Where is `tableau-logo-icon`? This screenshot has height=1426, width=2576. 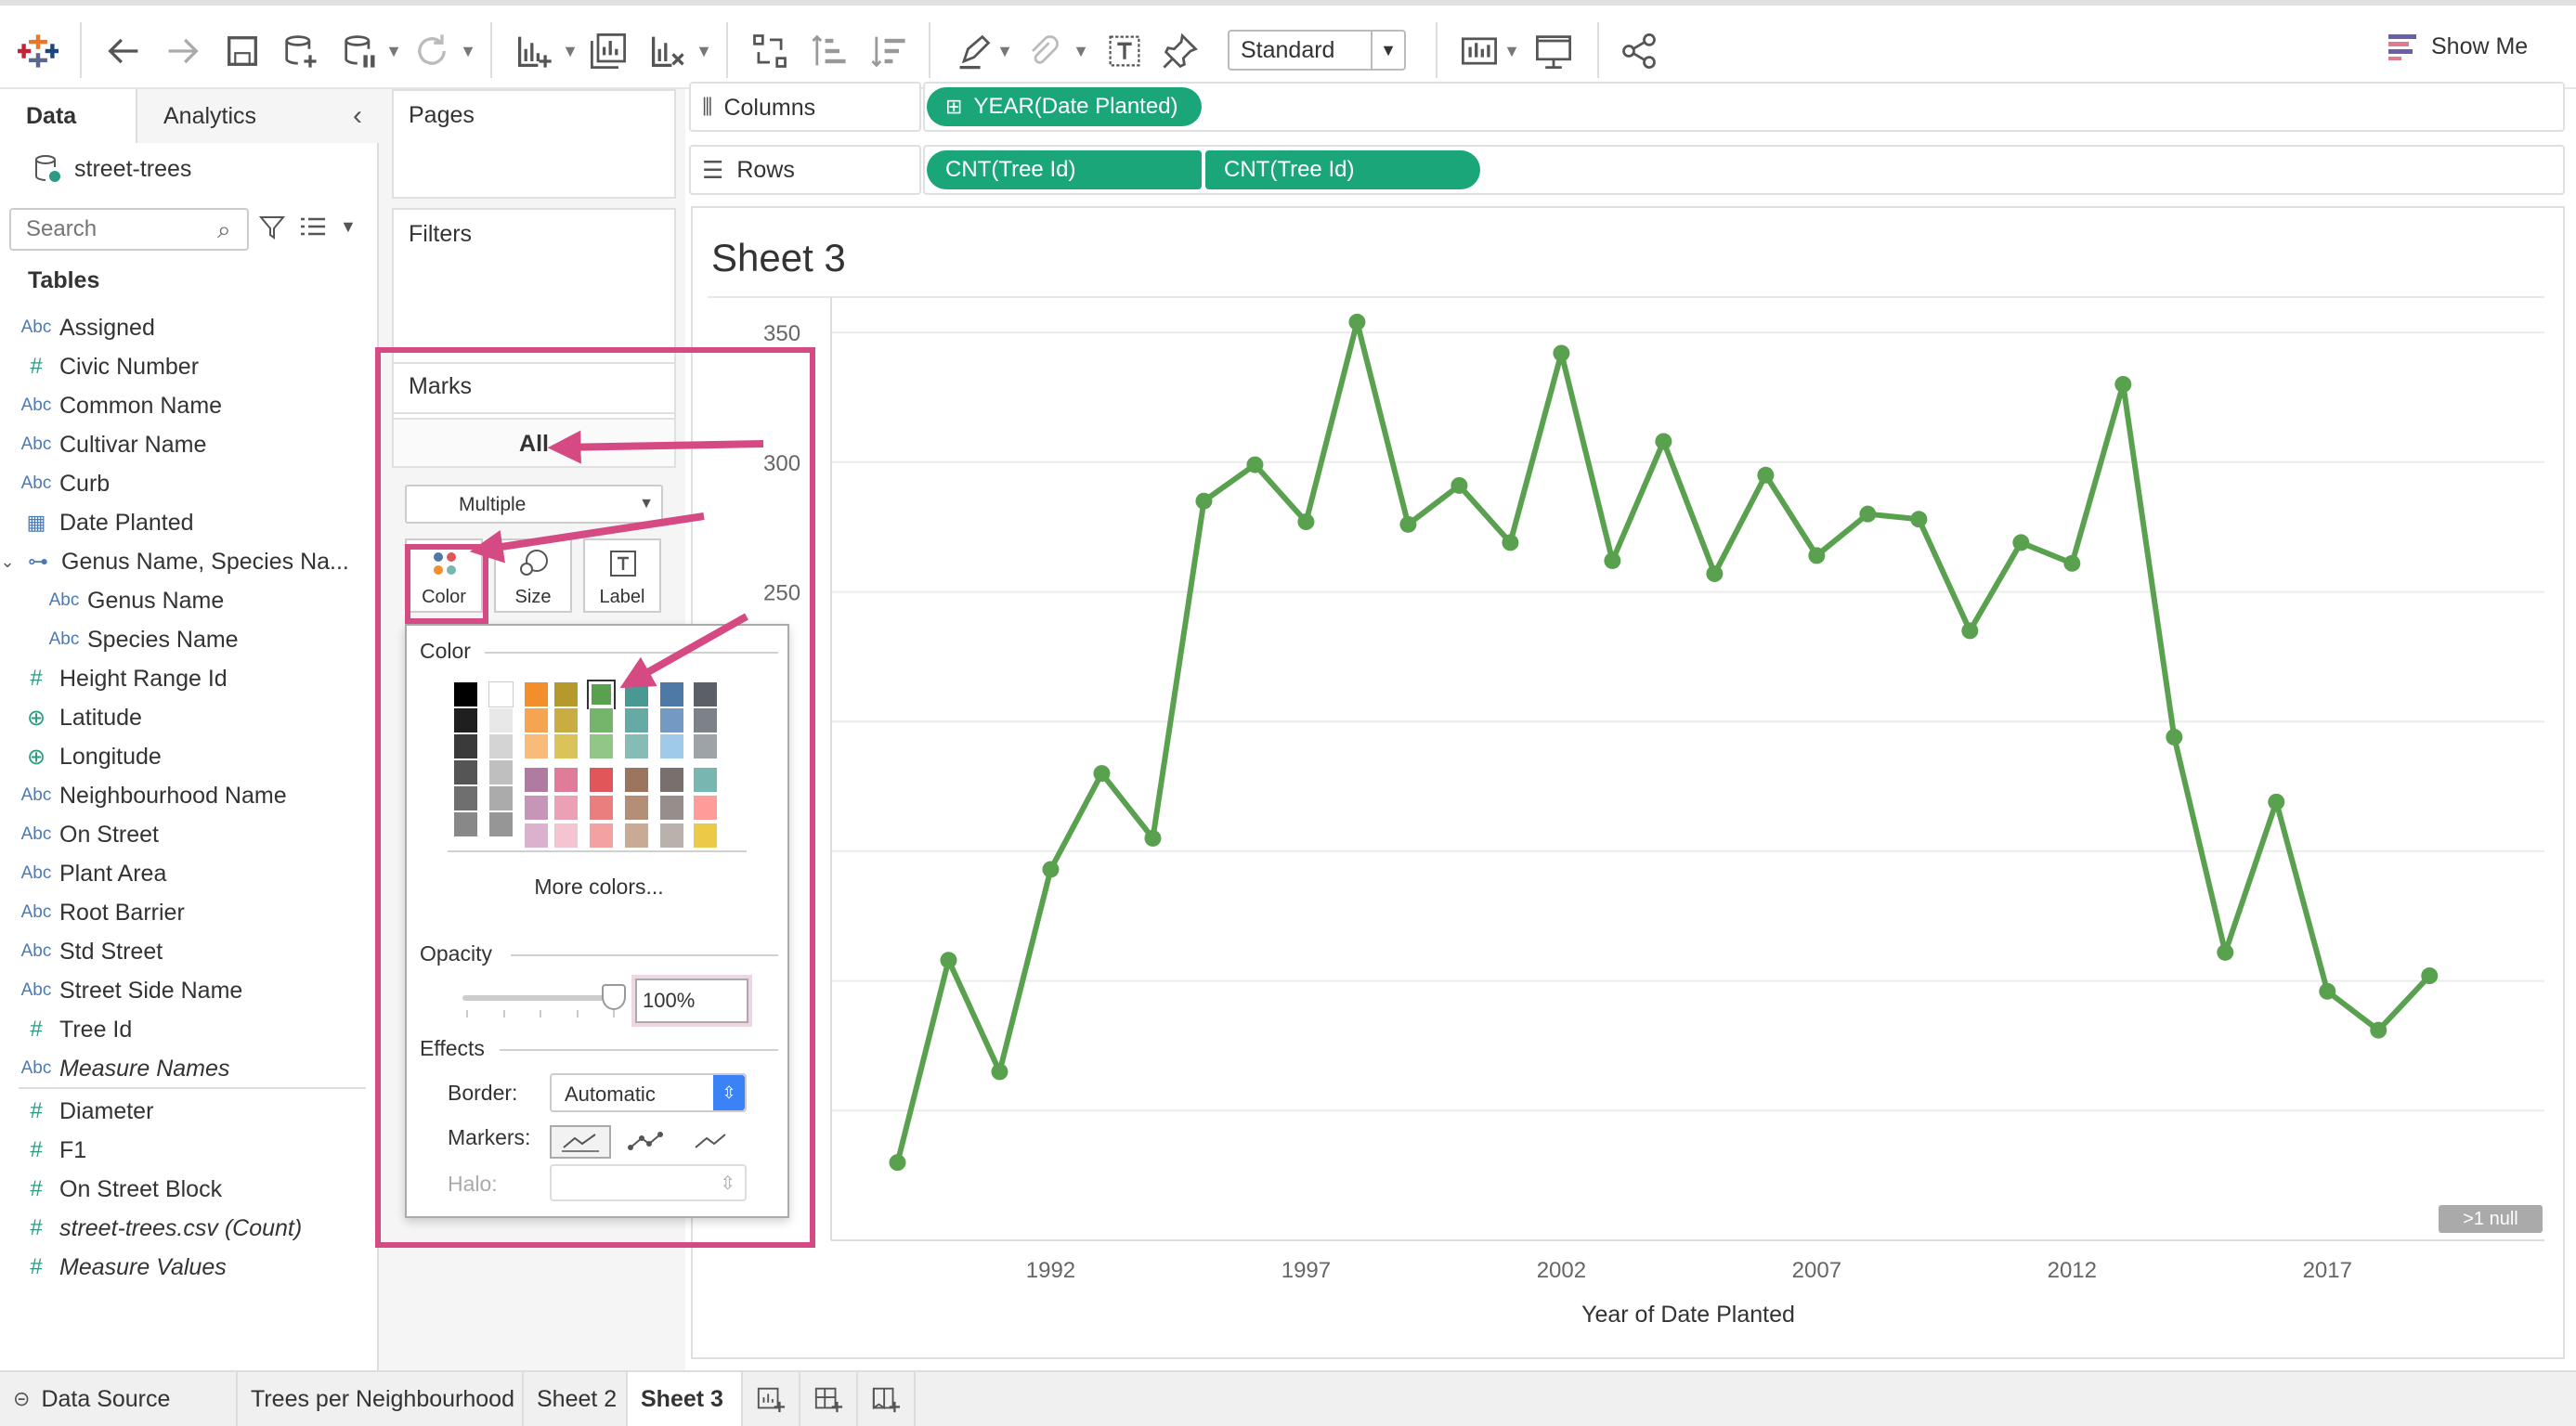
tableau-logo-icon is located at coordinates (38, 51).